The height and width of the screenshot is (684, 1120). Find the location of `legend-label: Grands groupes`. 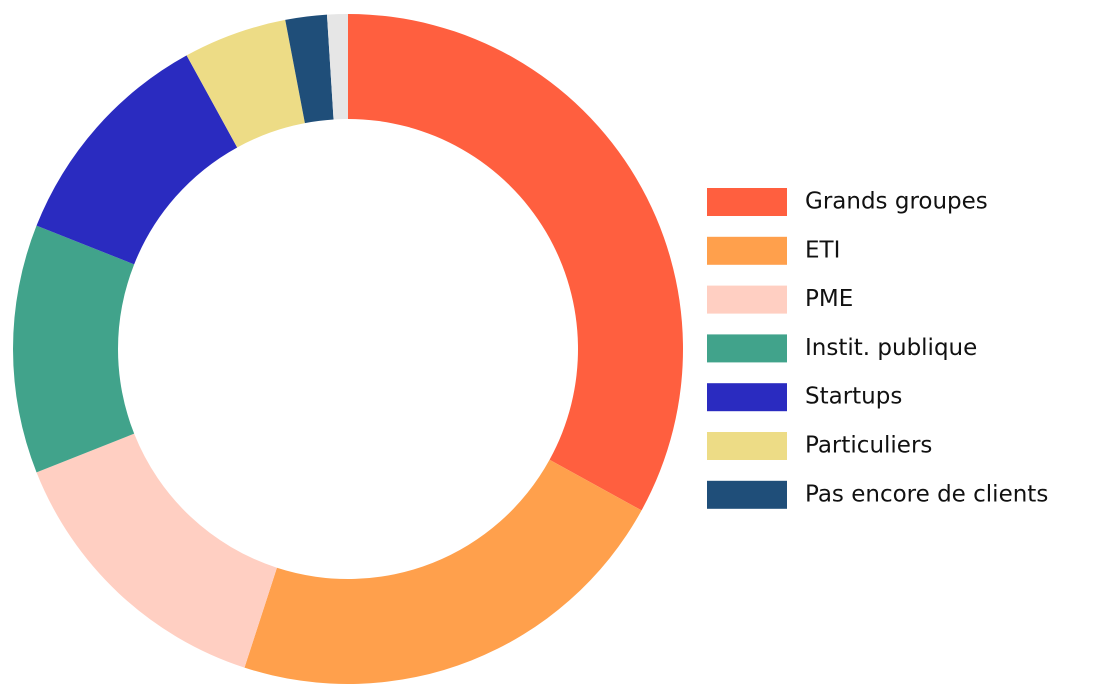

legend-label: Grands groupes is located at coordinates (896, 202).